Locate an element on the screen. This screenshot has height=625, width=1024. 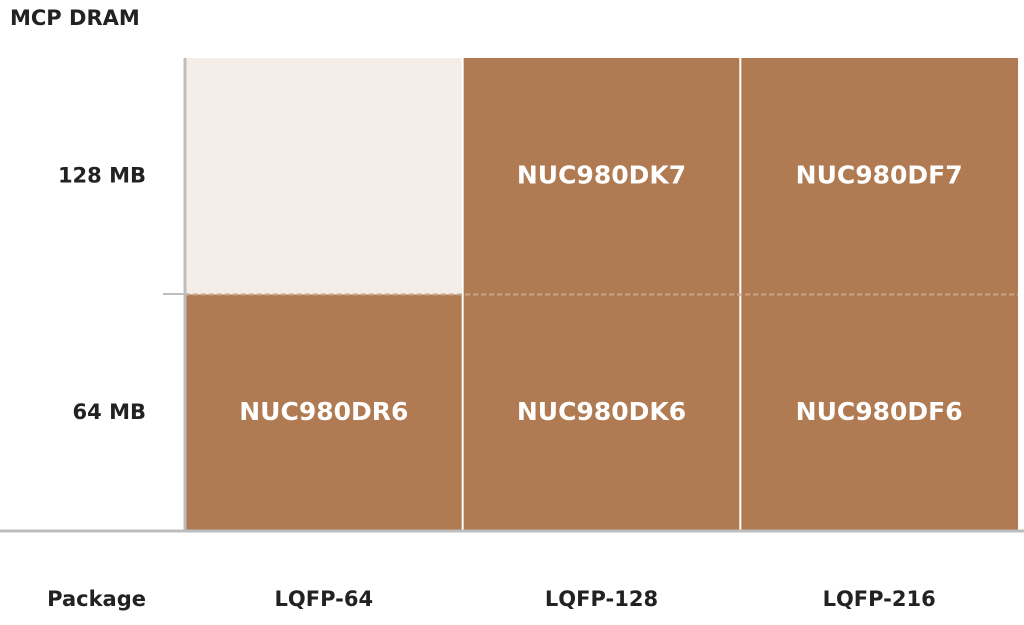
cell-label: NUC980DR6 is located at coordinates (323, 411).